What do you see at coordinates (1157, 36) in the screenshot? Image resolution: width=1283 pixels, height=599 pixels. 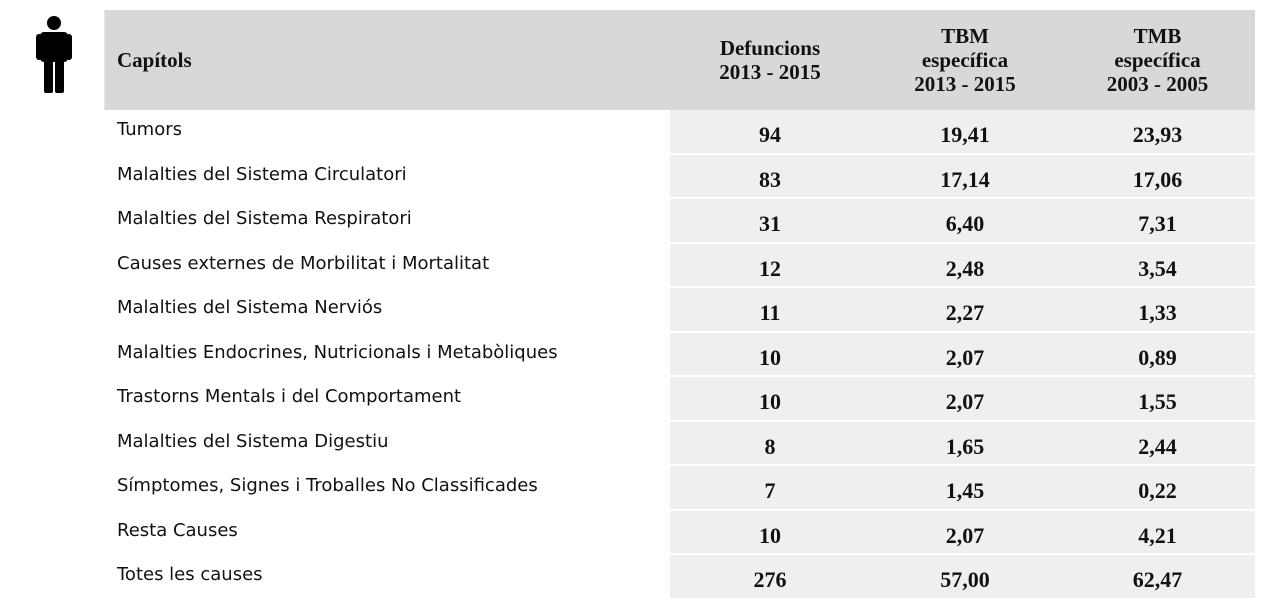 I see `header-line: TMB` at bounding box center [1157, 36].